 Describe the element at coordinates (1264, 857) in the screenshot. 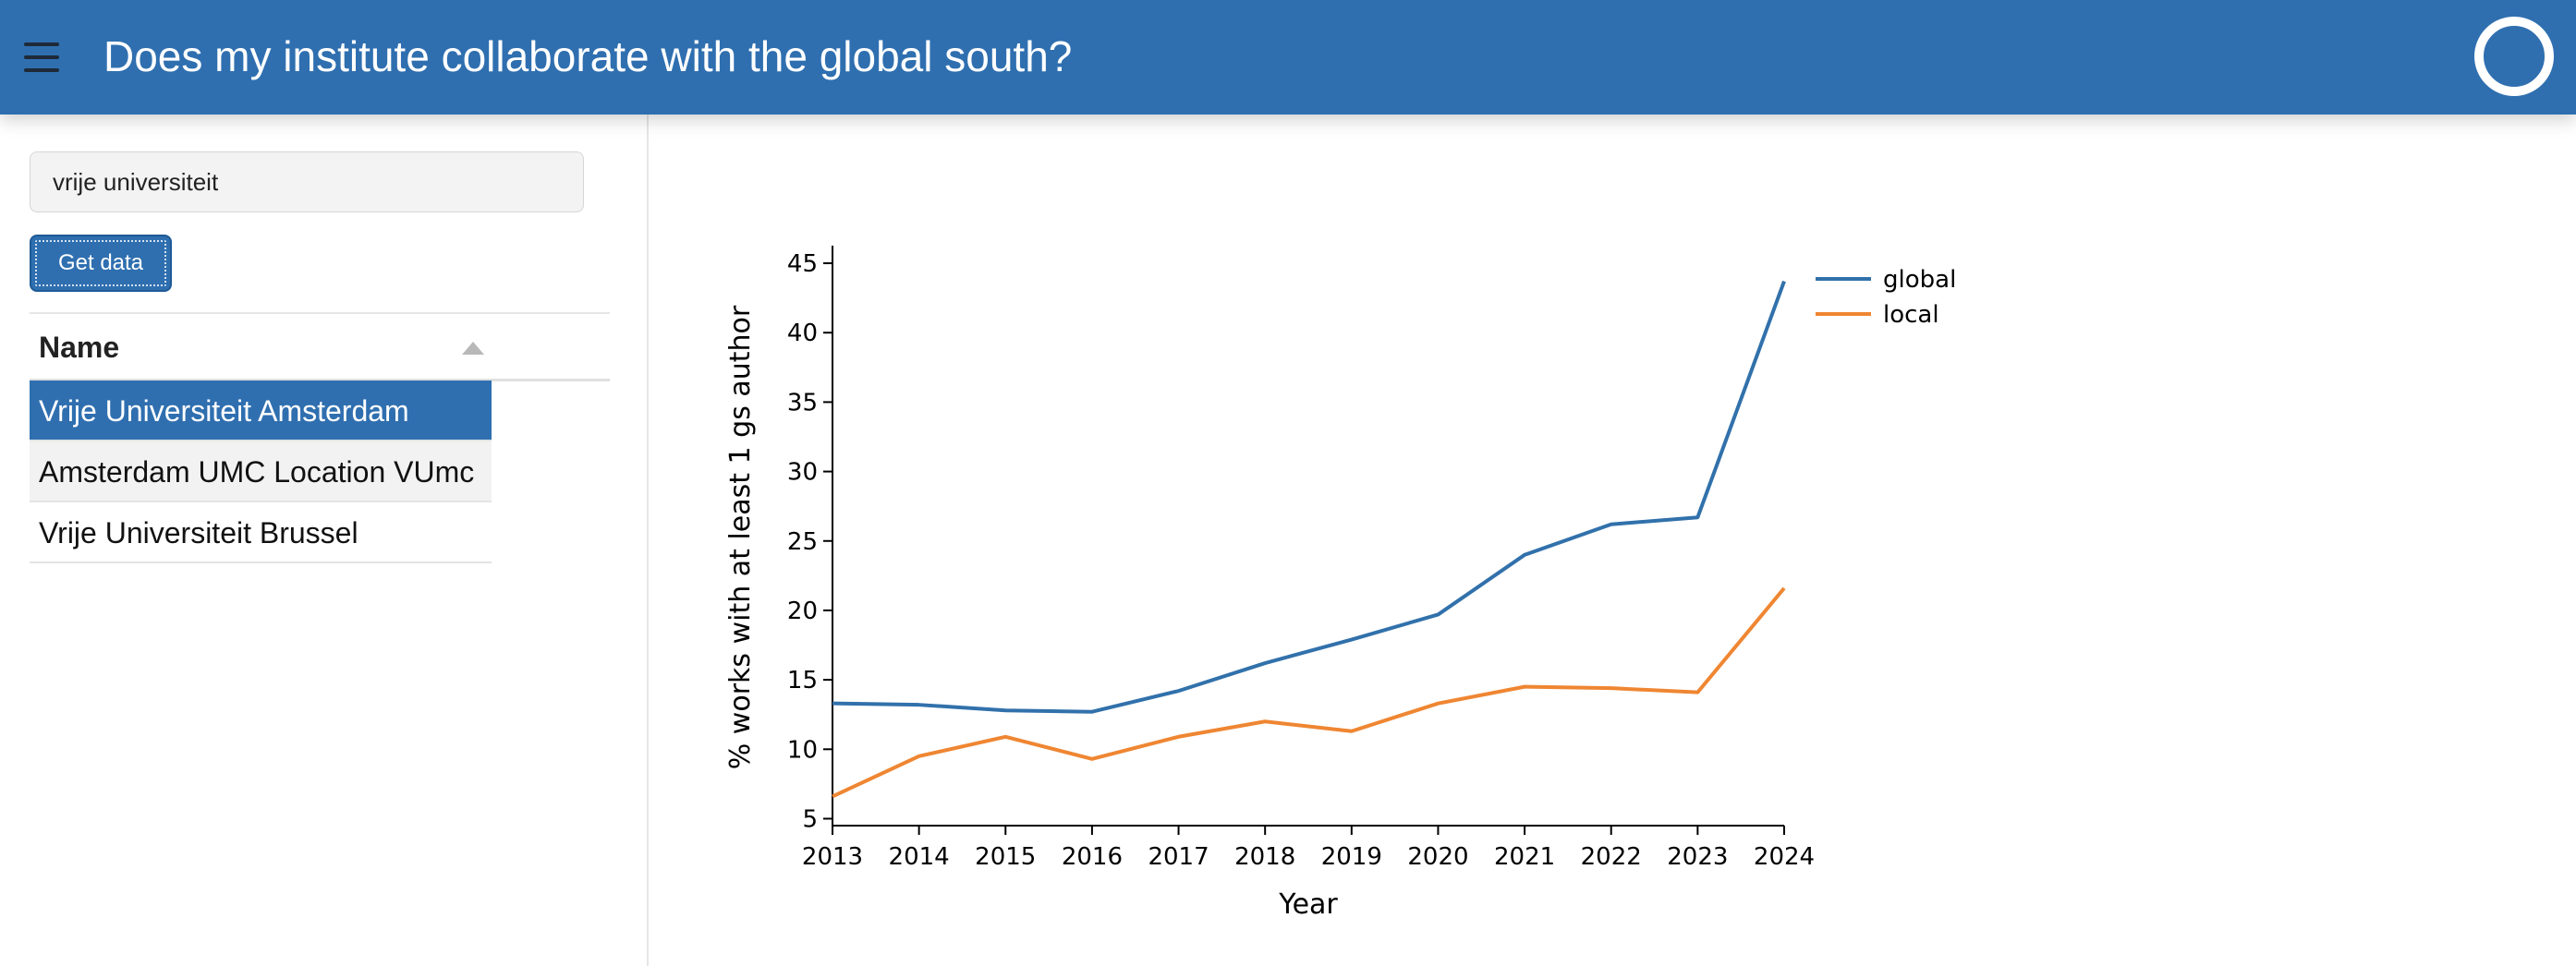

I see `x-tick-label: 2018` at that location.